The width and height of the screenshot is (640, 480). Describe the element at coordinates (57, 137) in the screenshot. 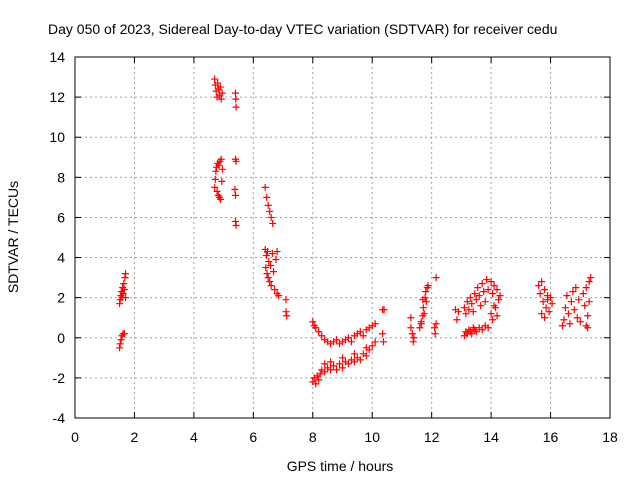

I see `y-tick-label: 10` at that location.